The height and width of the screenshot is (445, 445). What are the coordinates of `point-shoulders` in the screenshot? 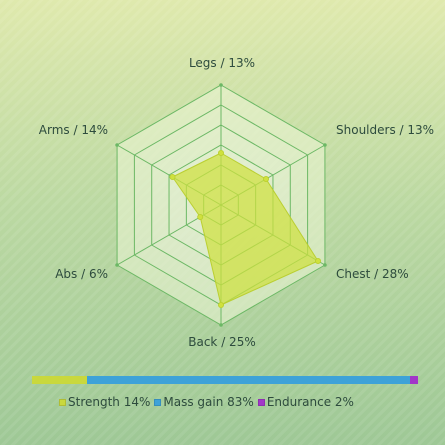 It's located at (266, 178).